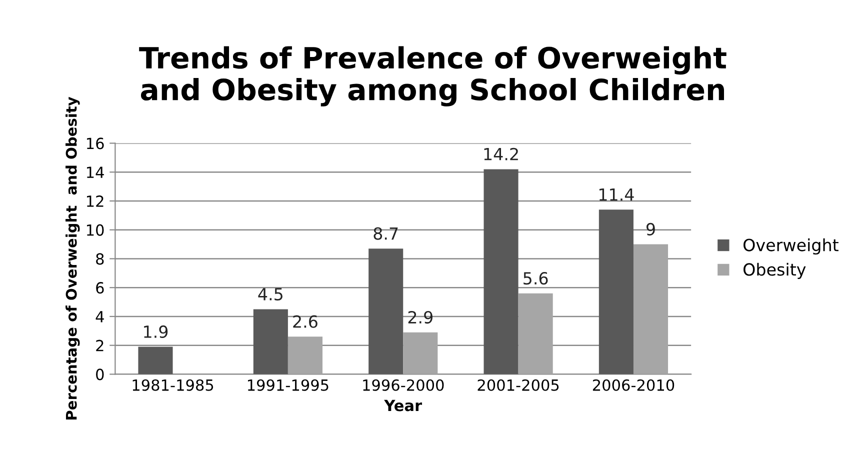 The image size is (866, 462). I want to click on x-tick-label: 1991-1995, so click(288, 385).